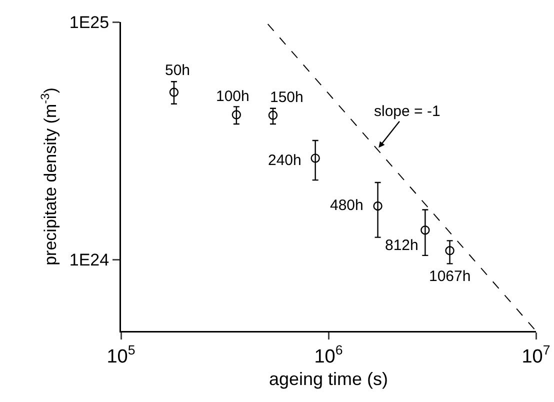 The width and height of the screenshot is (554, 402). Describe the element at coordinates (287, 97) in the screenshot. I see `annotation: 150h` at that location.